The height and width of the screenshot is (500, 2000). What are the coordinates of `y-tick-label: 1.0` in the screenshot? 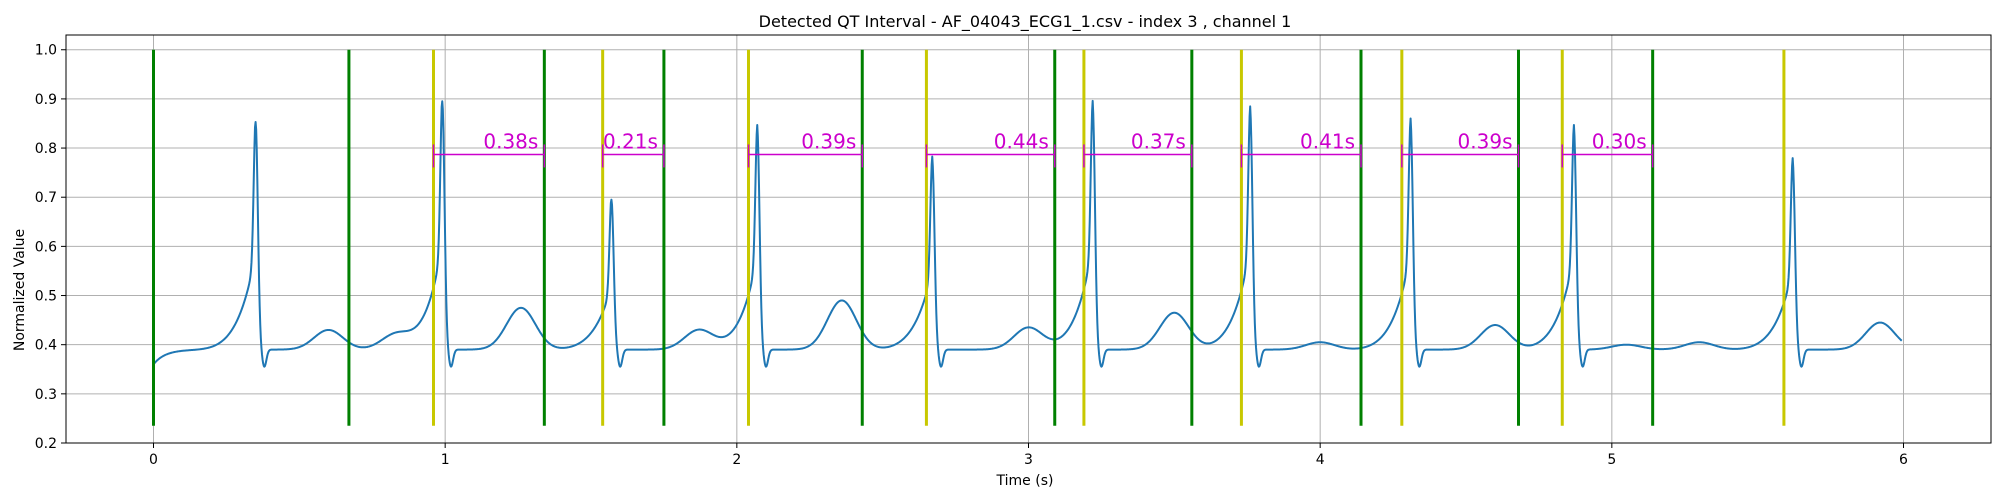 It's located at (46, 51).